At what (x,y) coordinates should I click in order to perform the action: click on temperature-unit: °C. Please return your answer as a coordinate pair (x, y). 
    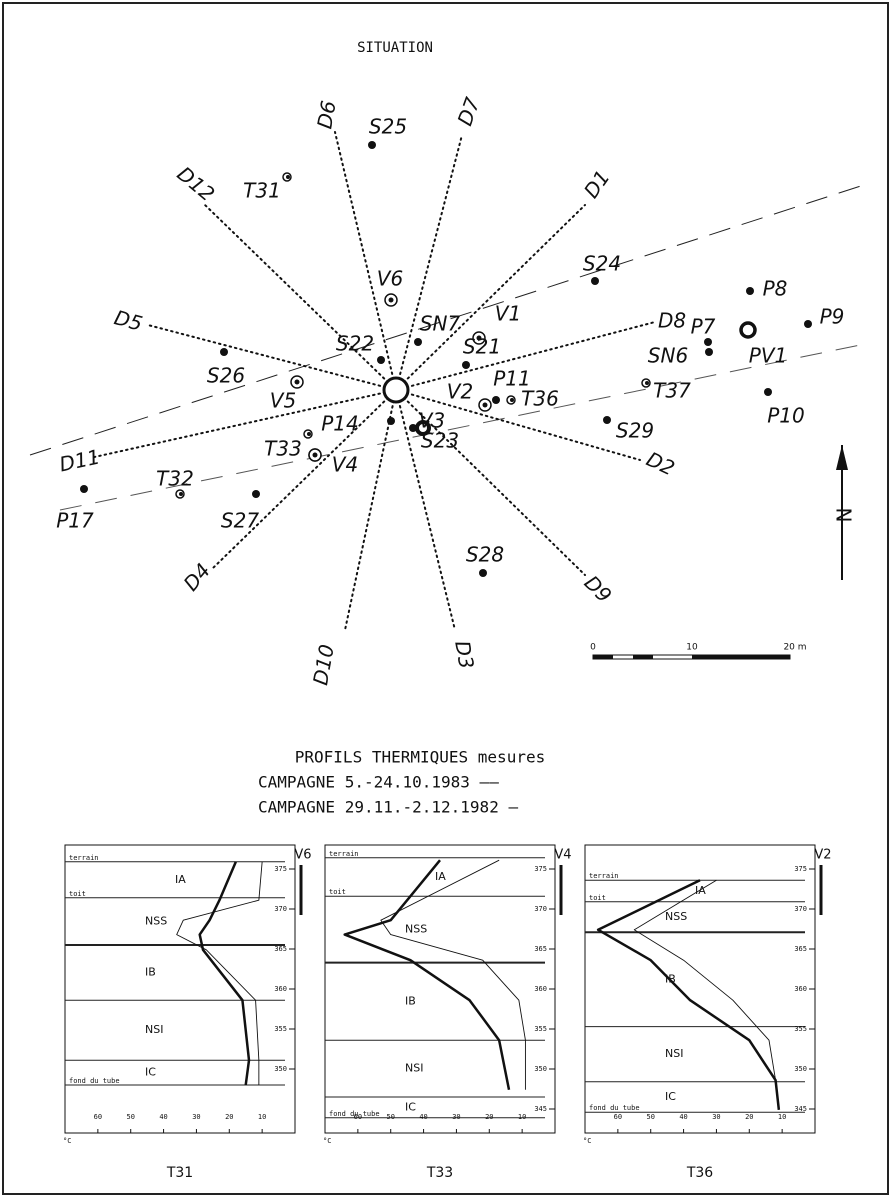
    Looking at the image, I should click on (67, 1141).